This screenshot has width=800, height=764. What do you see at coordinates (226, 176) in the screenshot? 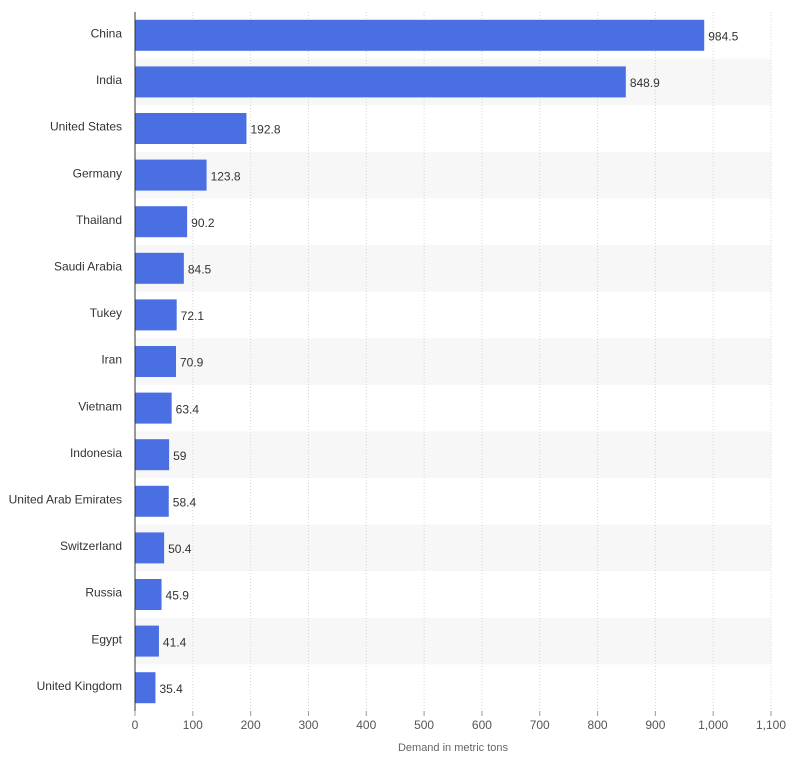
I see `data-label: 123.8` at bounding box center [226, 176].